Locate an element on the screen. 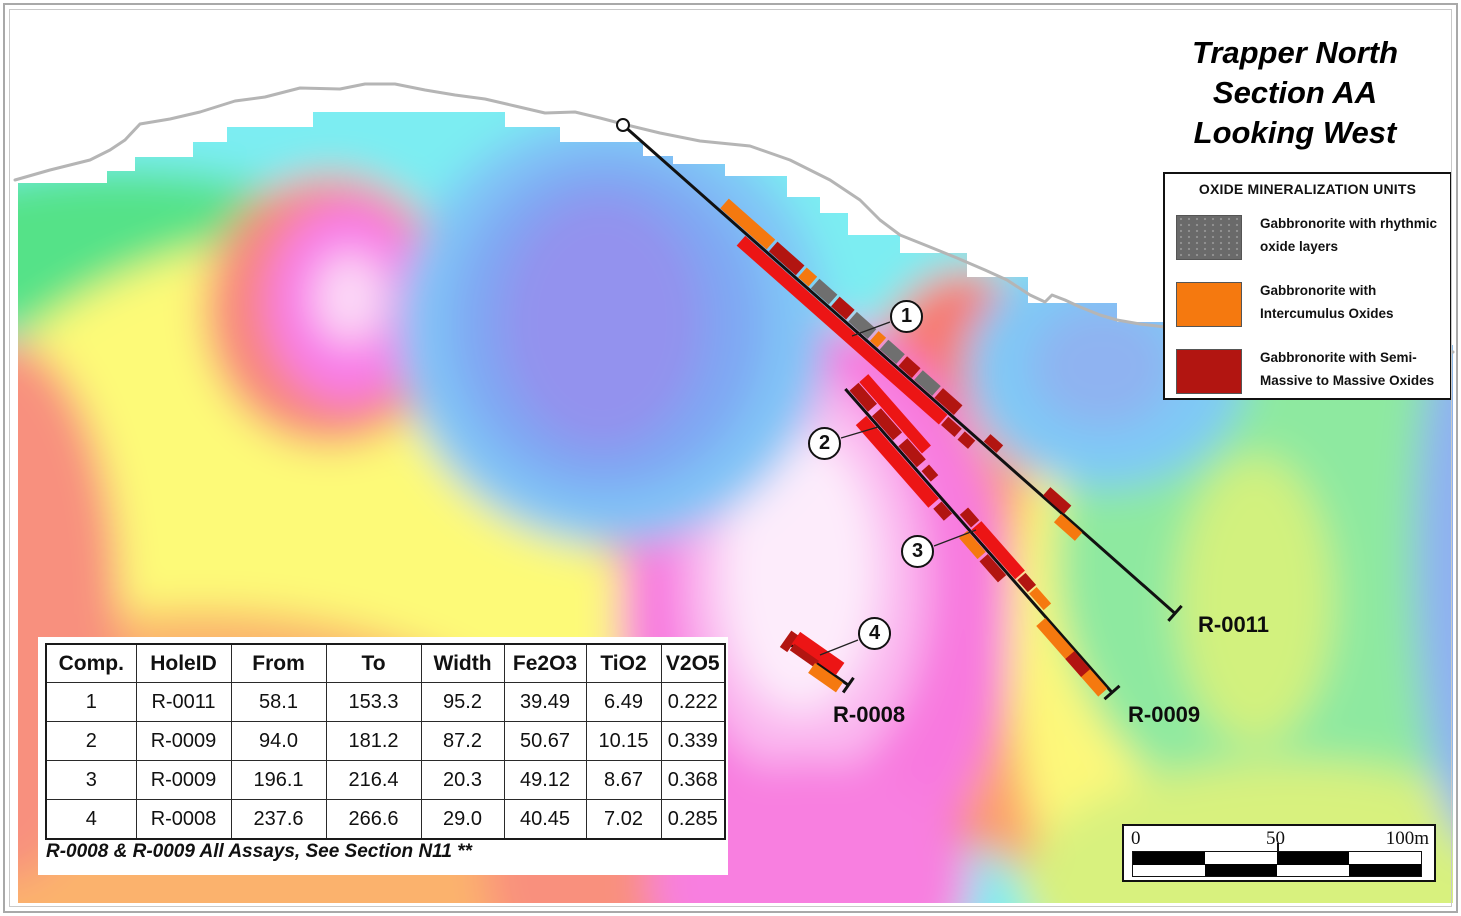 This screenshot has height=916, width=1461. cell: 153.3 is located at coordinates (373, 702).